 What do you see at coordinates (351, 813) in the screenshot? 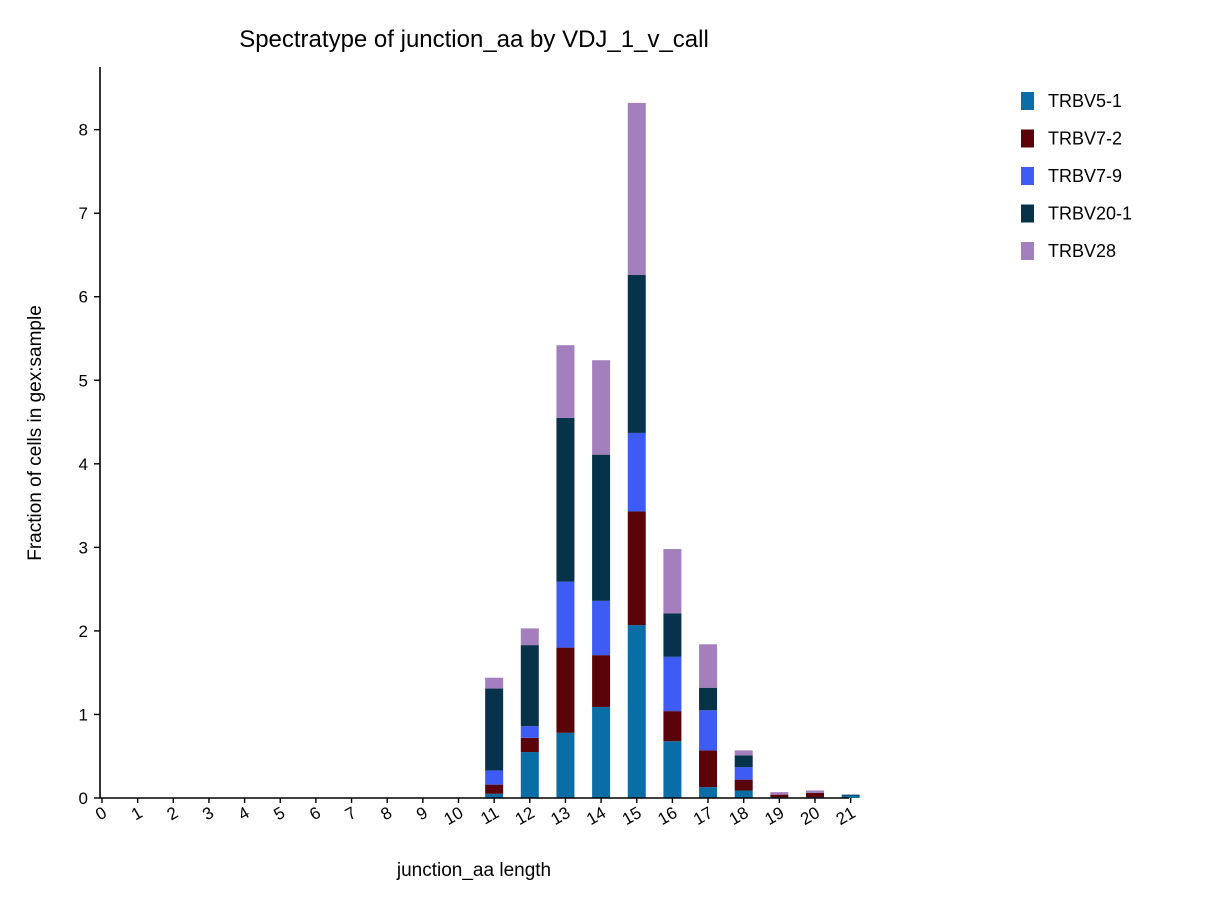
I see `x-tick-label: 7` at bounding box center [351, 813].